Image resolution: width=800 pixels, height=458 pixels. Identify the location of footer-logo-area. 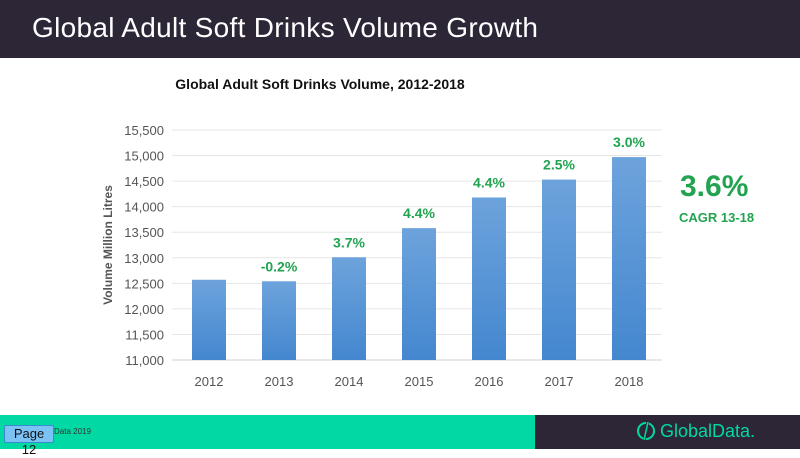
(667, 432).